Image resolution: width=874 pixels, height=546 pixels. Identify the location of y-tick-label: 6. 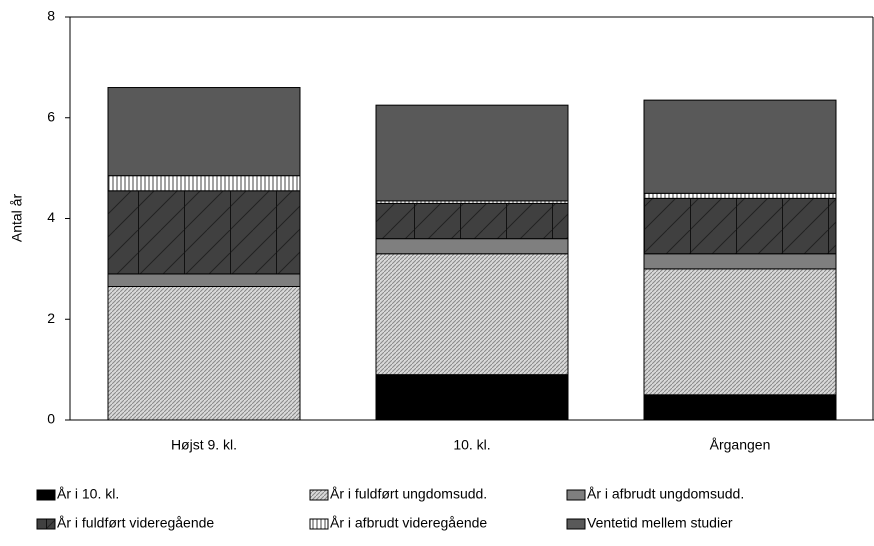
(51, 116).